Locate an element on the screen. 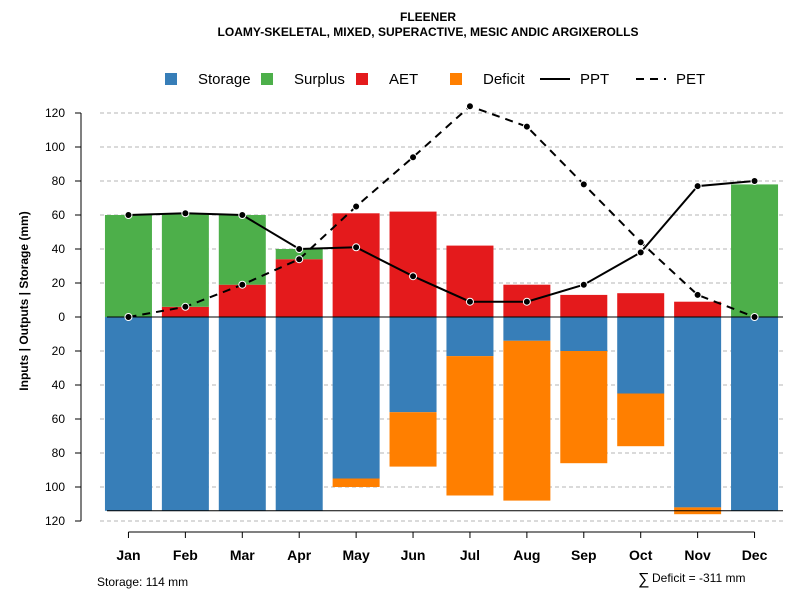 The height and width of the screenshot is (600, 800). bar-surplus-jan is located at coordinates (128, 266).